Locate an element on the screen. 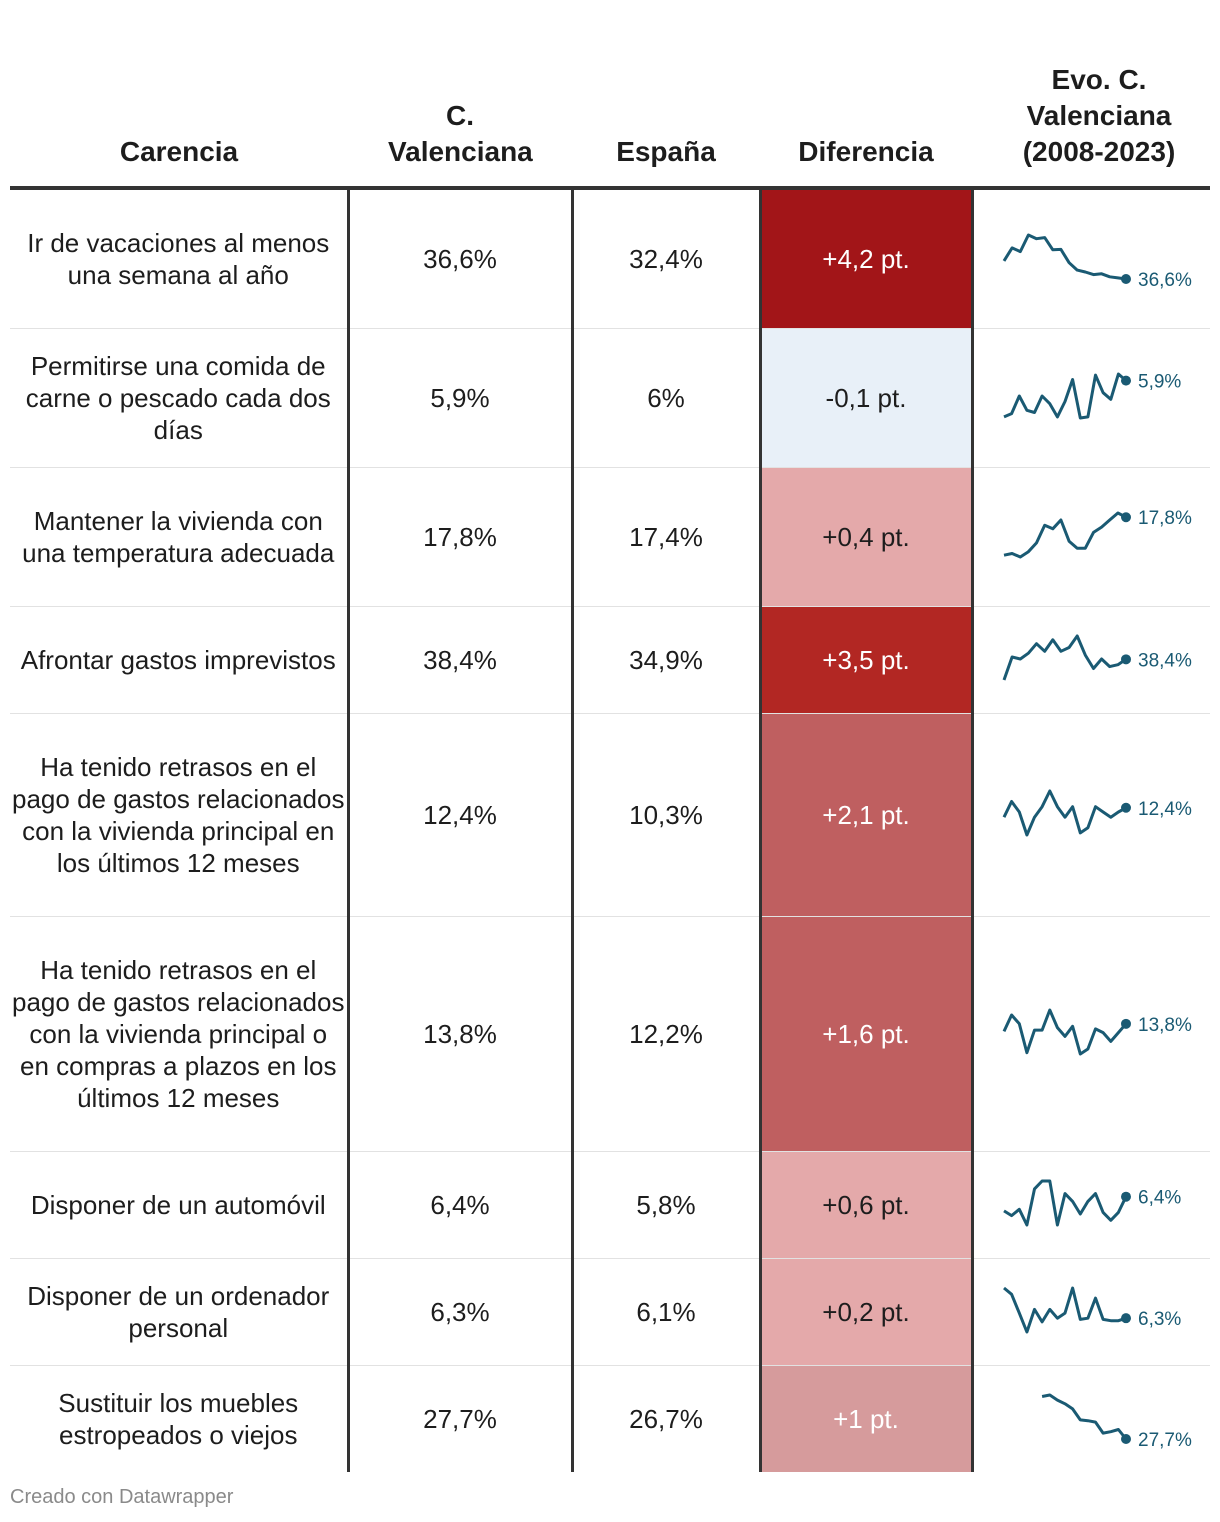 This screenshot has height=1522, width=1220. cell-sparkline: 13,8% is located at coordinates (1091, 1034).